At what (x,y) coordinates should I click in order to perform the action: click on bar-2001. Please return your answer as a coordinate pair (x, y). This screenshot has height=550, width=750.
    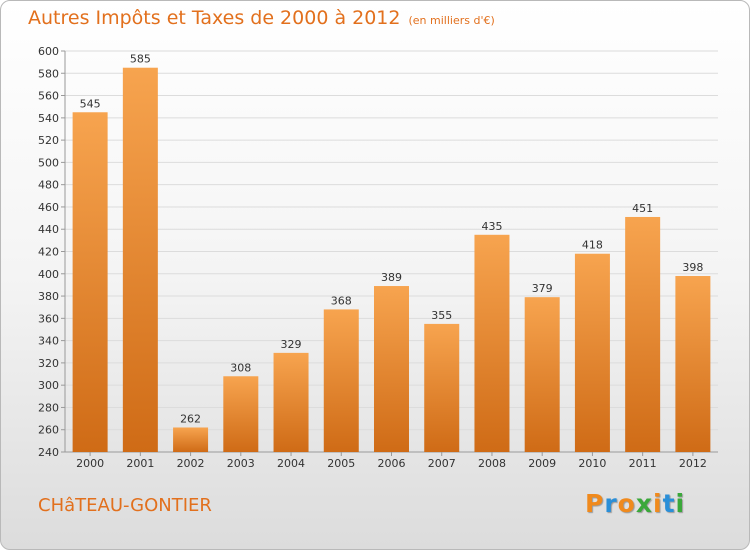
    Looking at the image, I should click on (140, 259).